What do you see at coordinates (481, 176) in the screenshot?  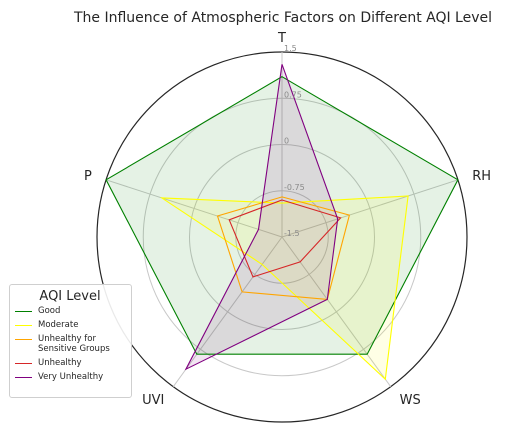 I see `axis-label-RH: RH` at bounding box center [481, 176].